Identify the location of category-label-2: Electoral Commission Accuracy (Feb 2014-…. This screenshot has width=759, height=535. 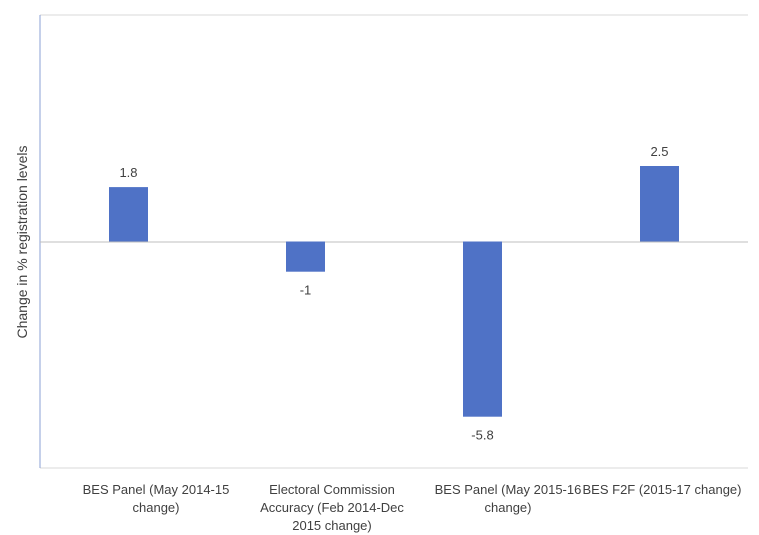
(332, 507).